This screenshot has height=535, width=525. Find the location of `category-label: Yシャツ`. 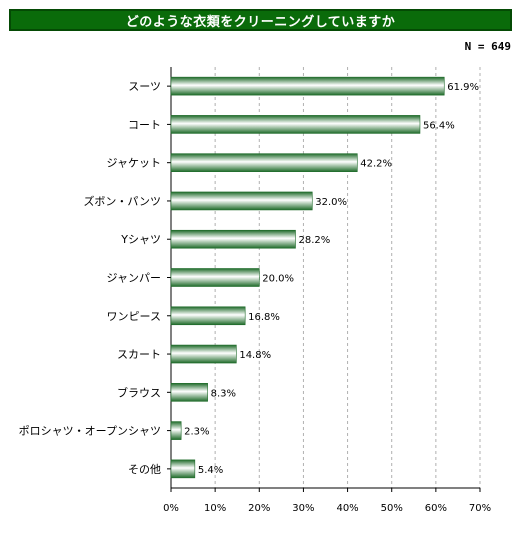

category-label: Yシャツ is located at coordinates (140, 239).